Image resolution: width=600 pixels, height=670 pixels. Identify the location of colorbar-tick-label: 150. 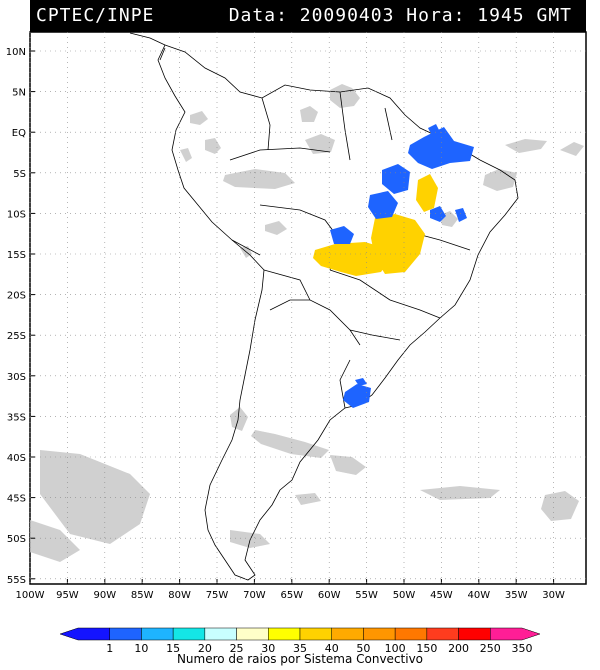
(426, 648).